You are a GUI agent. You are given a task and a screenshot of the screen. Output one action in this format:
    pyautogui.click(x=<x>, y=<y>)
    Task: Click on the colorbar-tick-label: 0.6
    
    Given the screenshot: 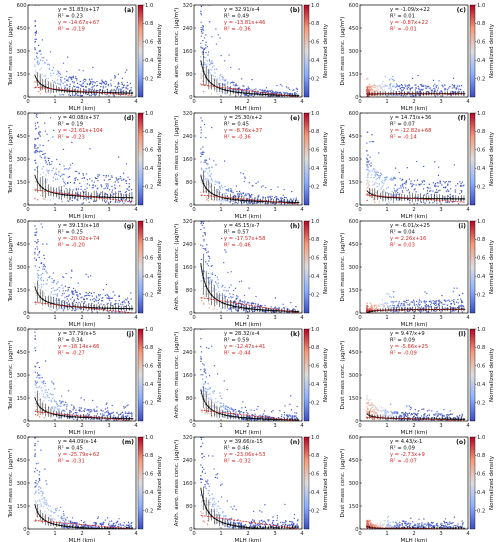 What is the action you would take?
    pyautogui.click(x=315, y=43)
    